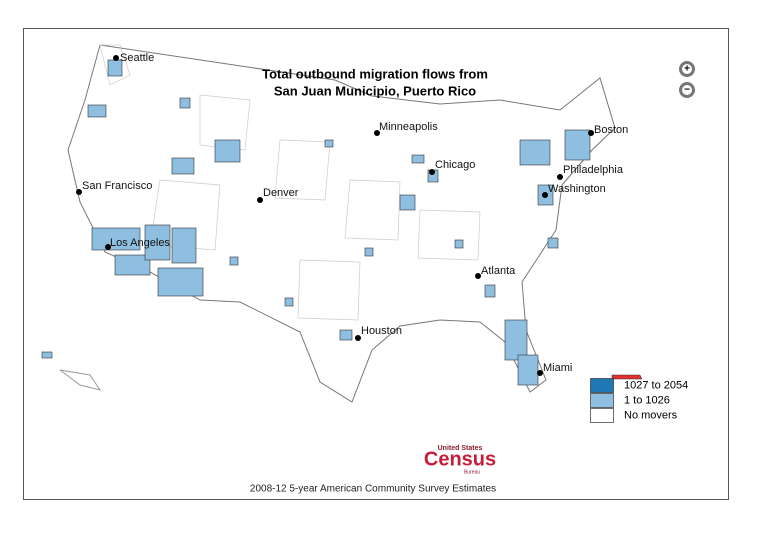  What do you see at coordinates (651, 415) in the screenshot?
I see `legend-label: No movers` at bounding box center [651, 415].